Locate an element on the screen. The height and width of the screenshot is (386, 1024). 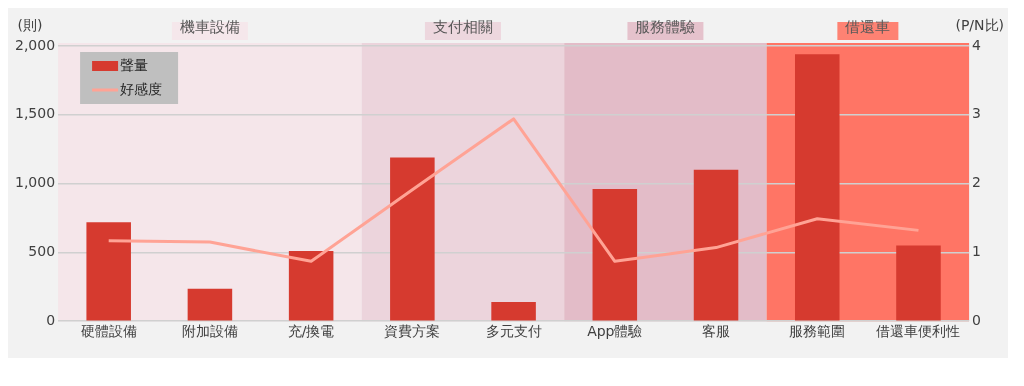
x-tick-label: 附加設備 is located at coordinates (209, 331).